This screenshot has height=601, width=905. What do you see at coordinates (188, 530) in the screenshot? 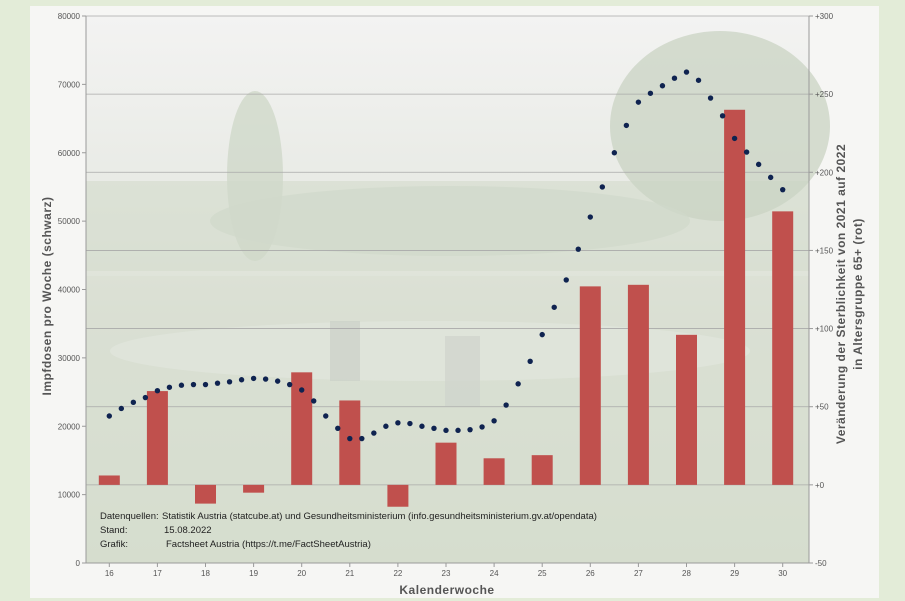
I see `credit-stand-value: 15.08.2022` at bounding box center [188, 530].